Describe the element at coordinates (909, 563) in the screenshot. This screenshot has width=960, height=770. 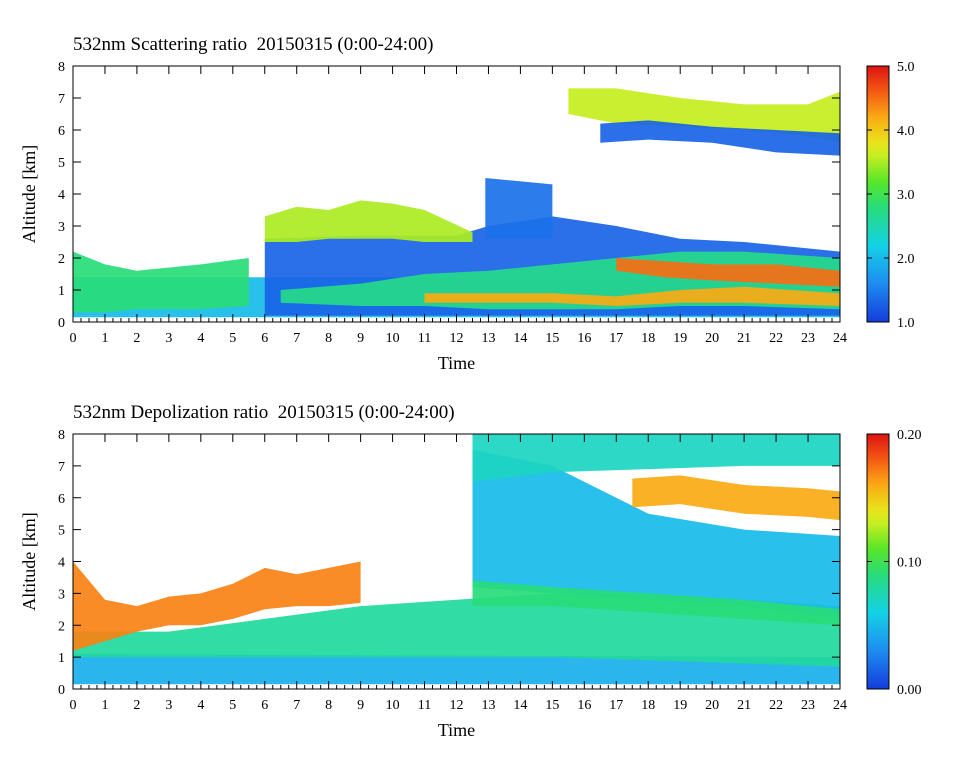
I see `colorbar-tick-label: 0.10` at that location.